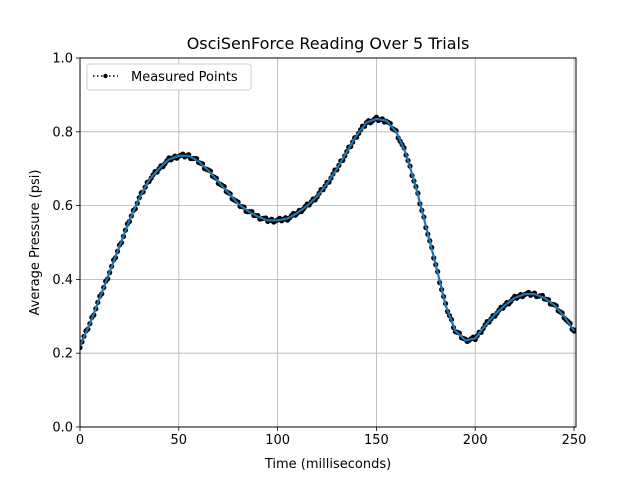 This screenshot has width=640, height=480. I want to click on y-axis-label: Average Pressure (psi), so click(35, 243).